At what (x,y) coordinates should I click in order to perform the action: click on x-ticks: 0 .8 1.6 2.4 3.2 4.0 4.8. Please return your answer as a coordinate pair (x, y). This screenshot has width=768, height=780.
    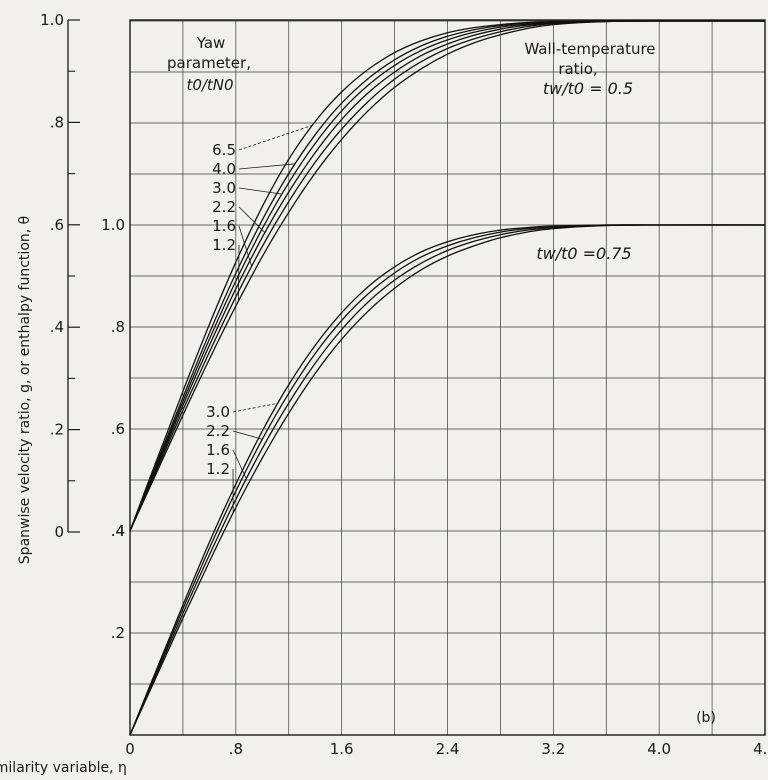
    Looking at the image, I should click on (446, 749).